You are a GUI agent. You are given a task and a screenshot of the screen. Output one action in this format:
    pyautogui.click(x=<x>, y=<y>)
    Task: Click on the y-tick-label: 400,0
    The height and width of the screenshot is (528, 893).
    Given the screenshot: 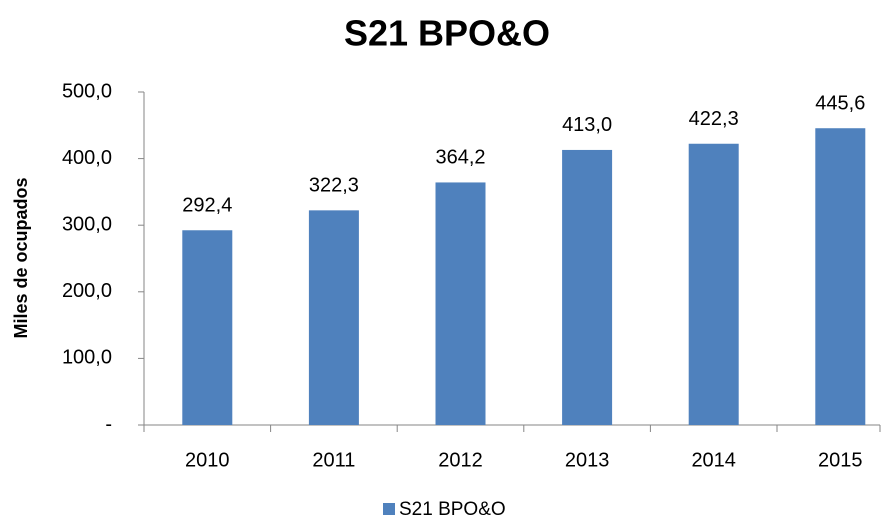 What is the action you would take?
    pyautogui.click(x=87, y=158)
    